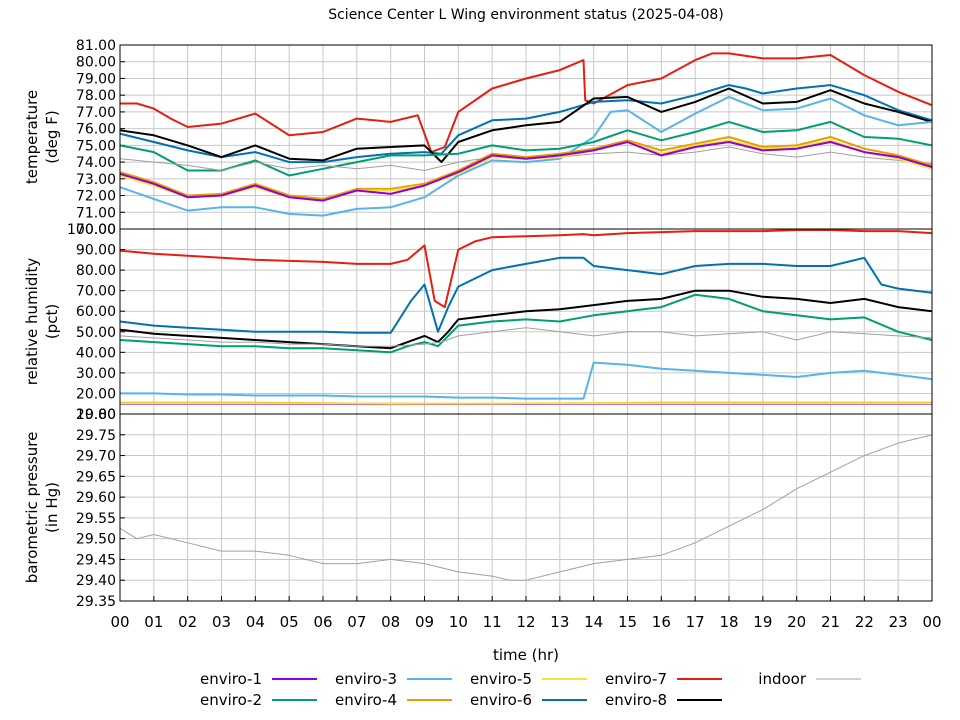  Describe the element at coordinates (898, 622) in the screenshot. I see `x-tick-label: 23` at that location.